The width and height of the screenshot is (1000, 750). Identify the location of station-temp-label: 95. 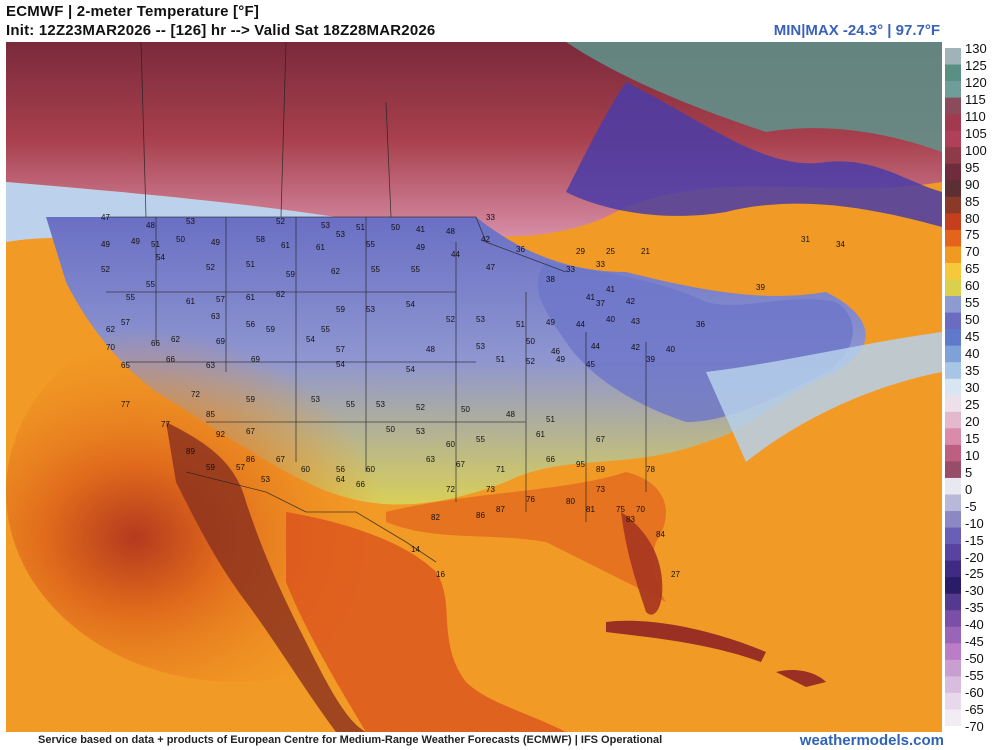
(580, 464).